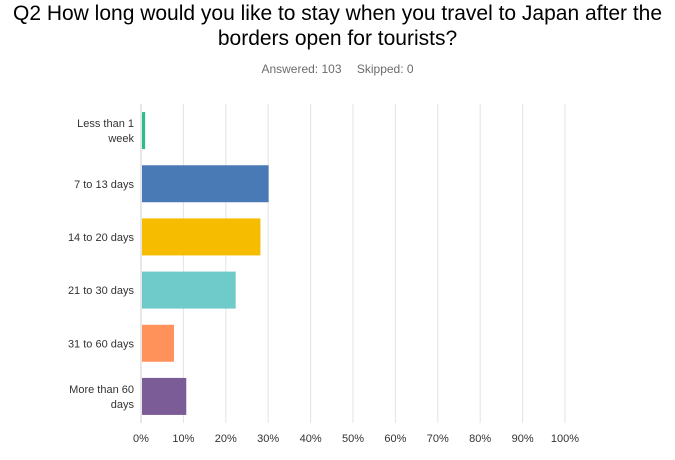 The image size is (675, 460). What do you see at coordinates (395, 439) in the screenshot?
I see `x-tick-label: 60%` at bounding box center [395, 439].